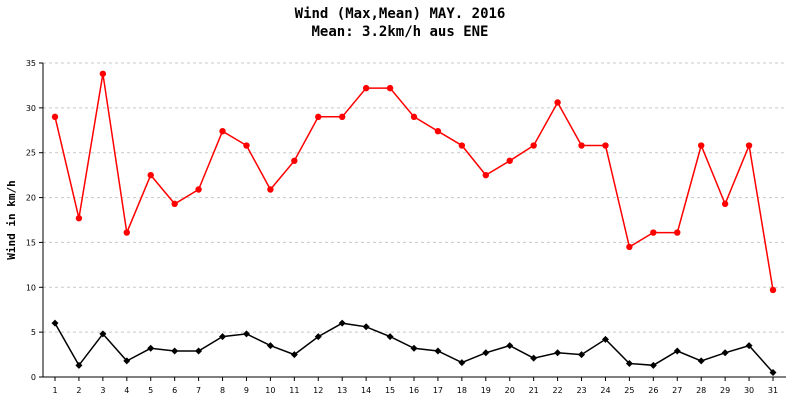 The height and width of the screenshot is (400, 800). I want to click on x-tick-label: 1, so click(54, 390).